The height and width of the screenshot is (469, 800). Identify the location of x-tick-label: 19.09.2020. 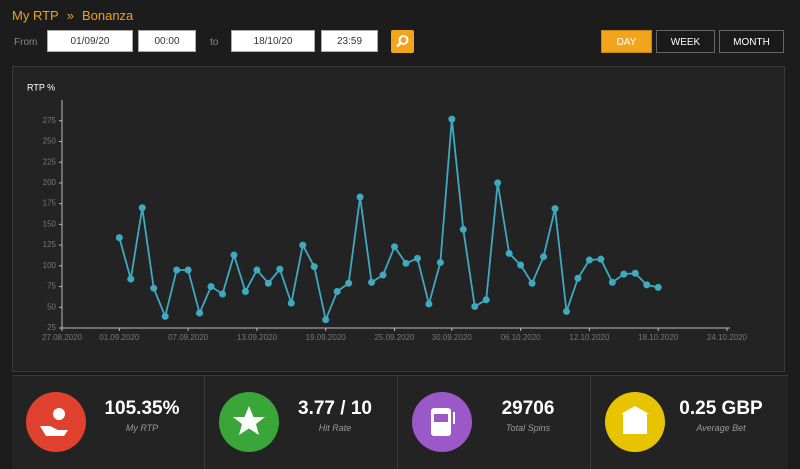
(326, 337).